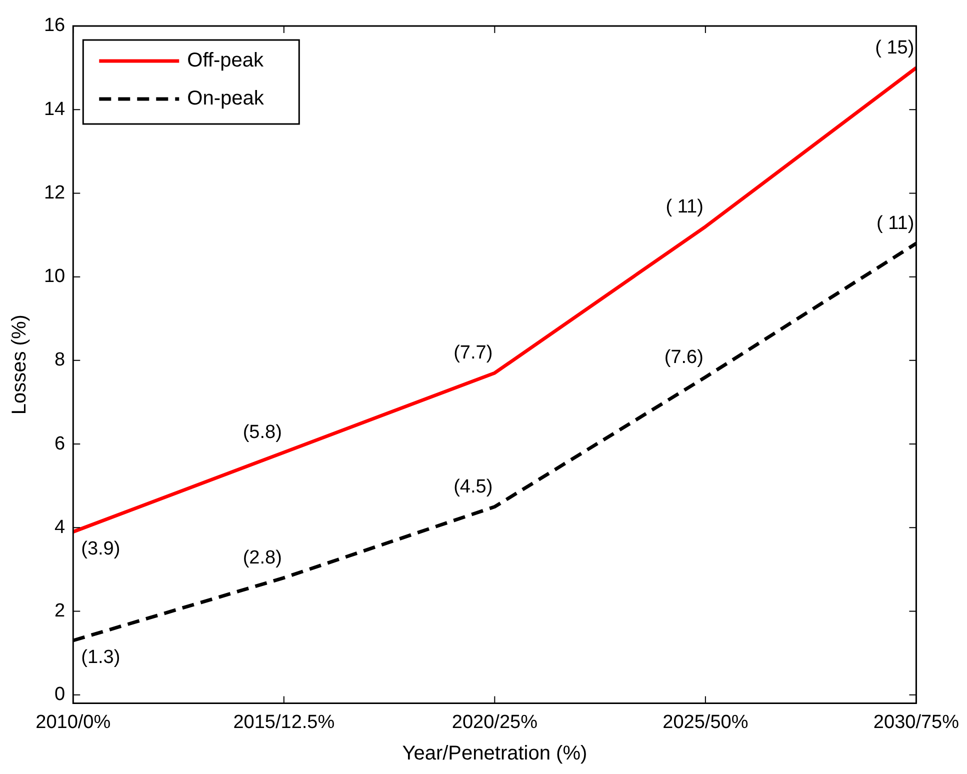 The image size is (967, 774). I want to click on data-label: (7.7), so click(473, 353).